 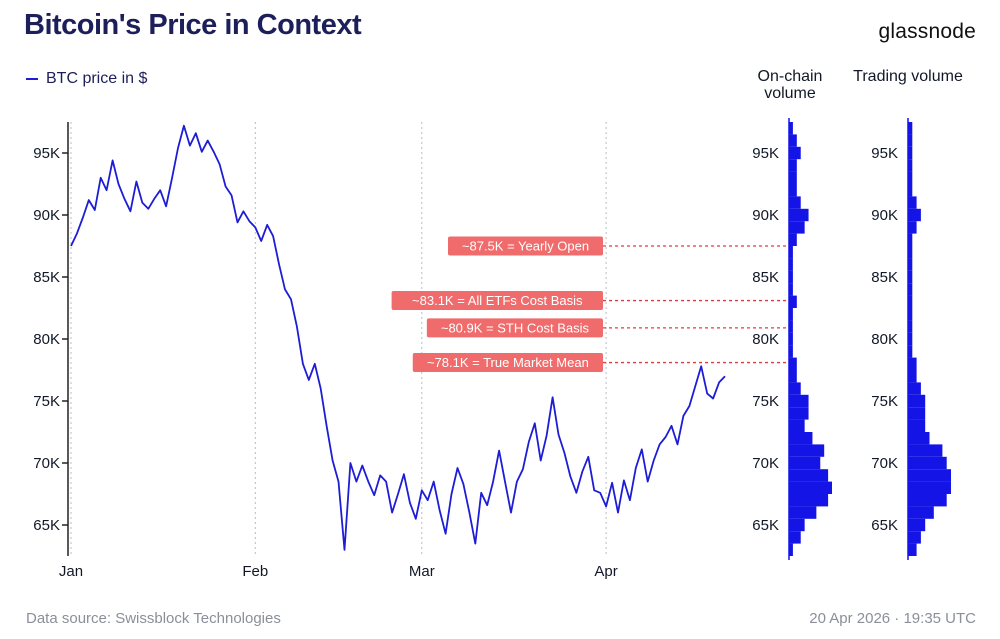 What do you see at coordinates (46, 215) in the screenshot?
I see `y-tick-label: 90K` at bounding box center [46, 215].